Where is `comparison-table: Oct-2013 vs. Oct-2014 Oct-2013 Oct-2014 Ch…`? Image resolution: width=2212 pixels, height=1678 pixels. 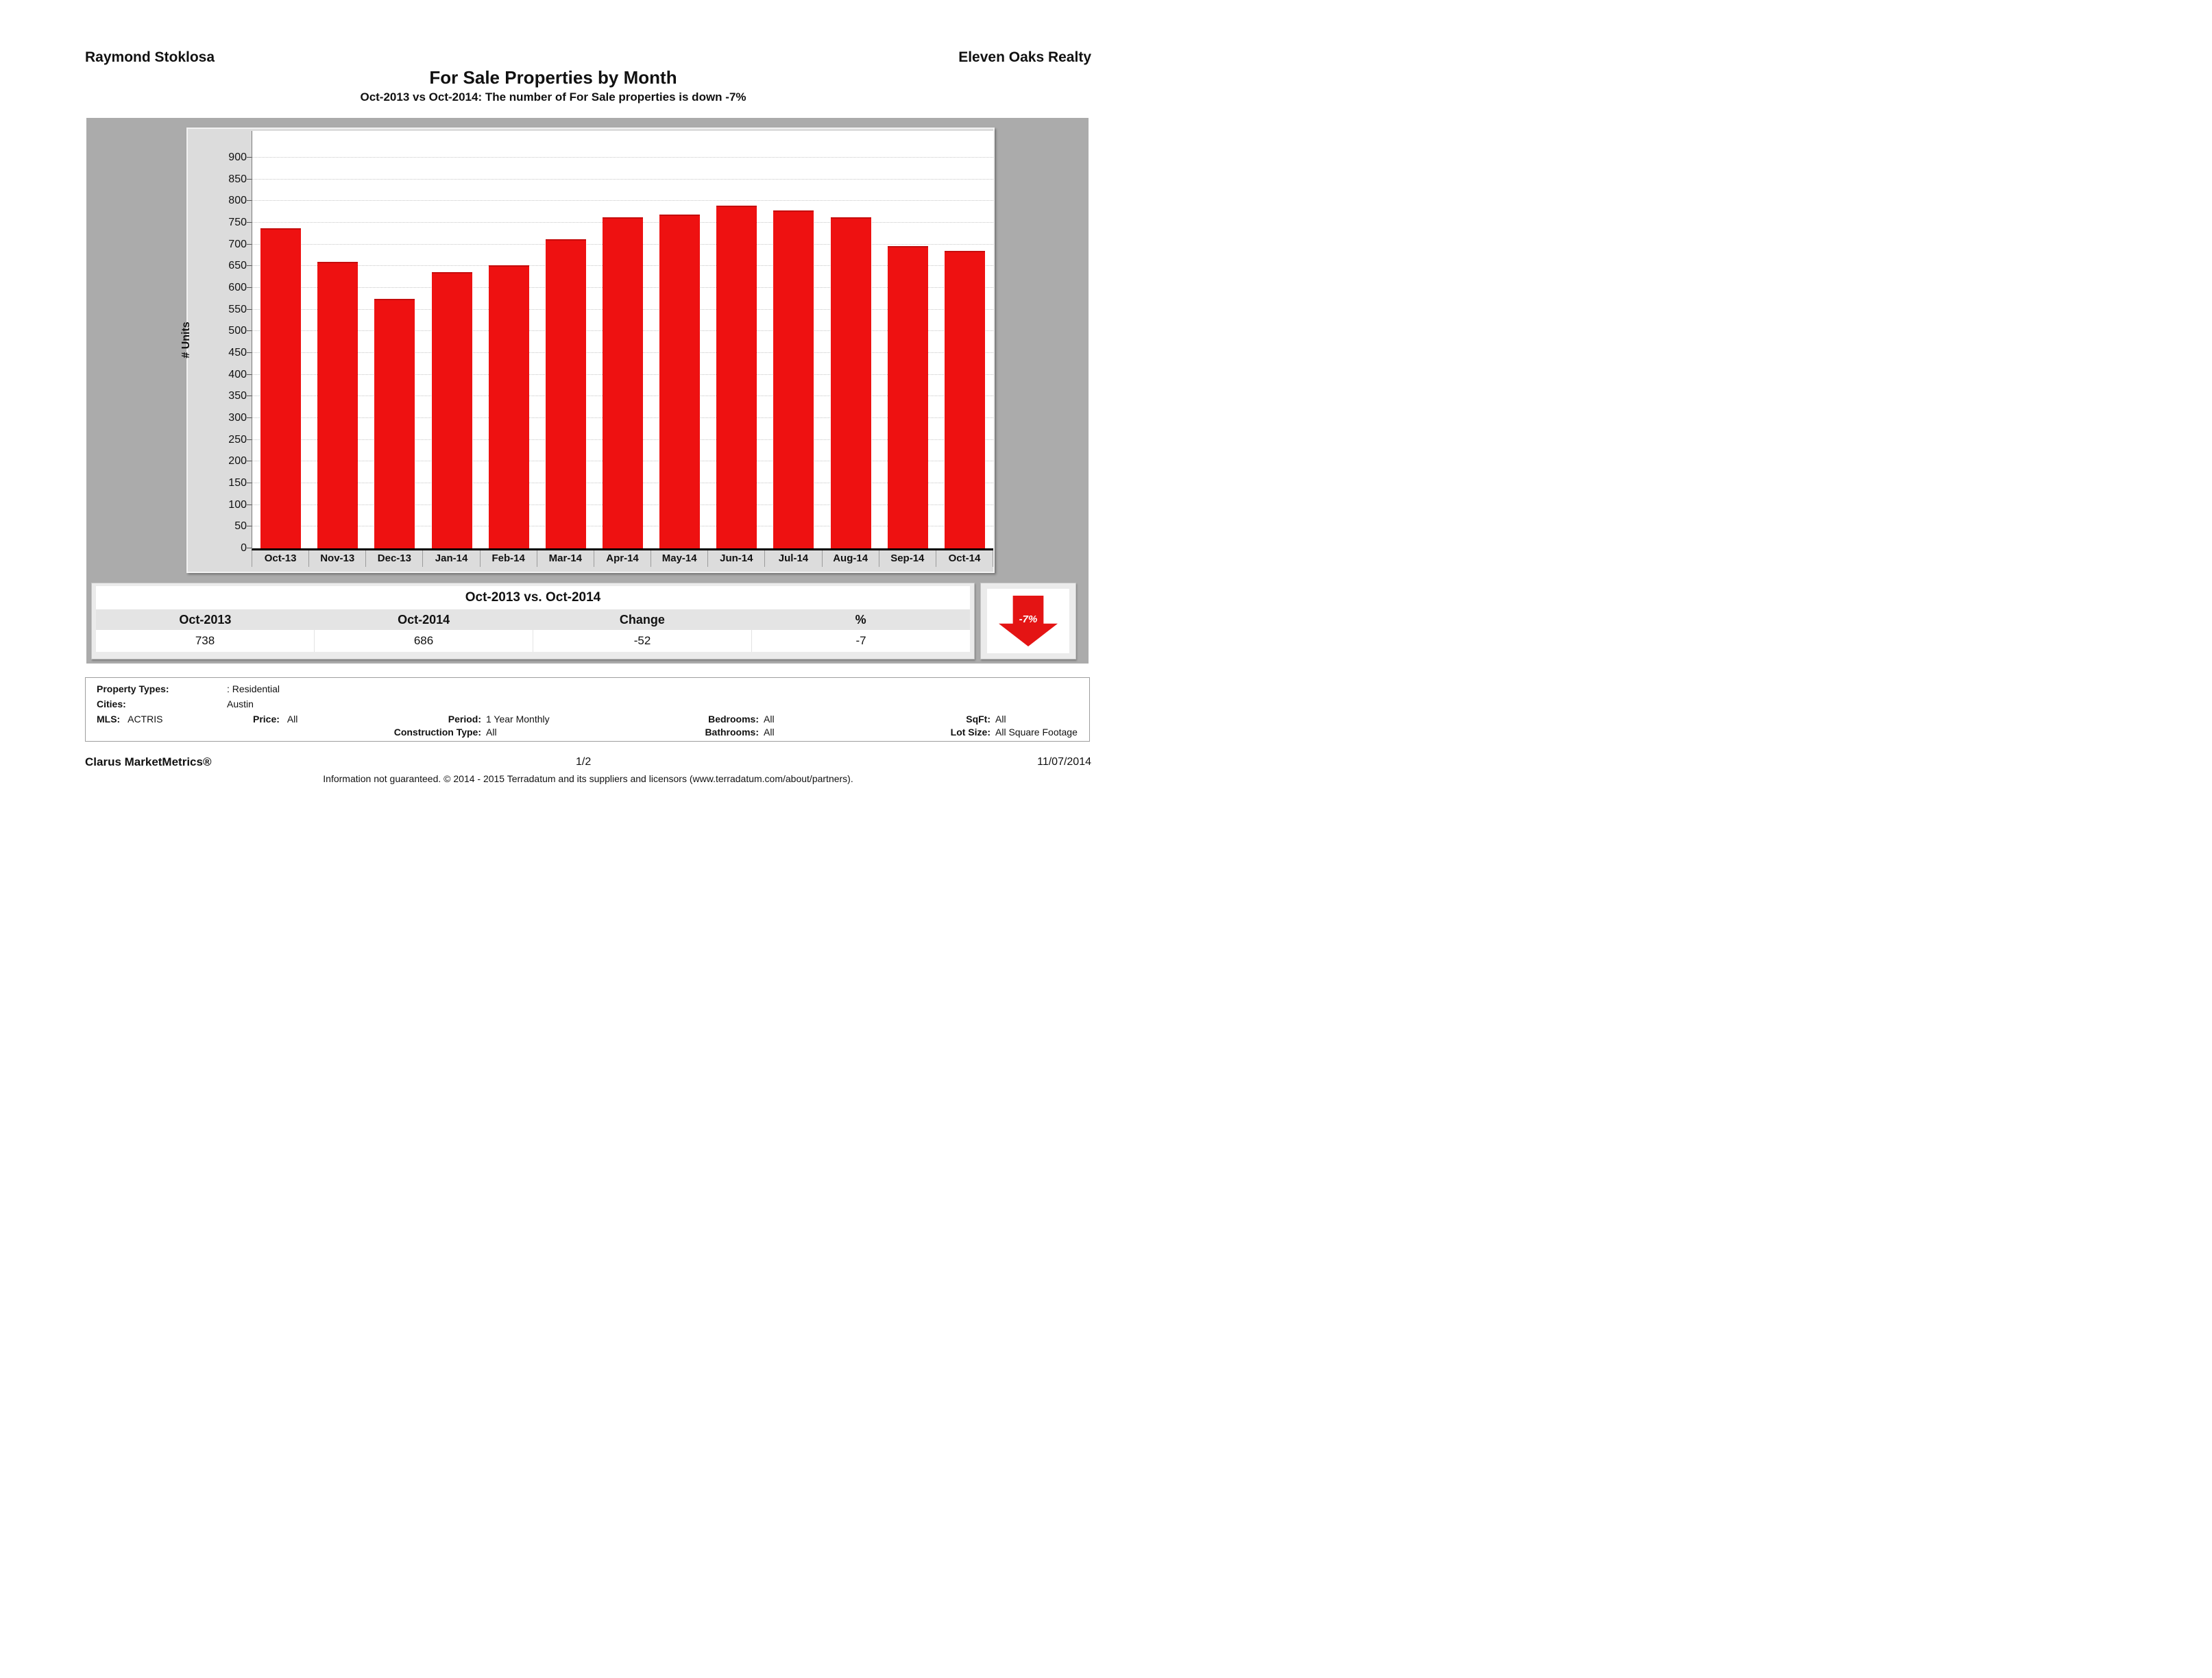 comparison-table: Oct-2013 vs. Oct-2014 Oct-2013 Oct-2014 Ch… is located at coordinates (533, 621).